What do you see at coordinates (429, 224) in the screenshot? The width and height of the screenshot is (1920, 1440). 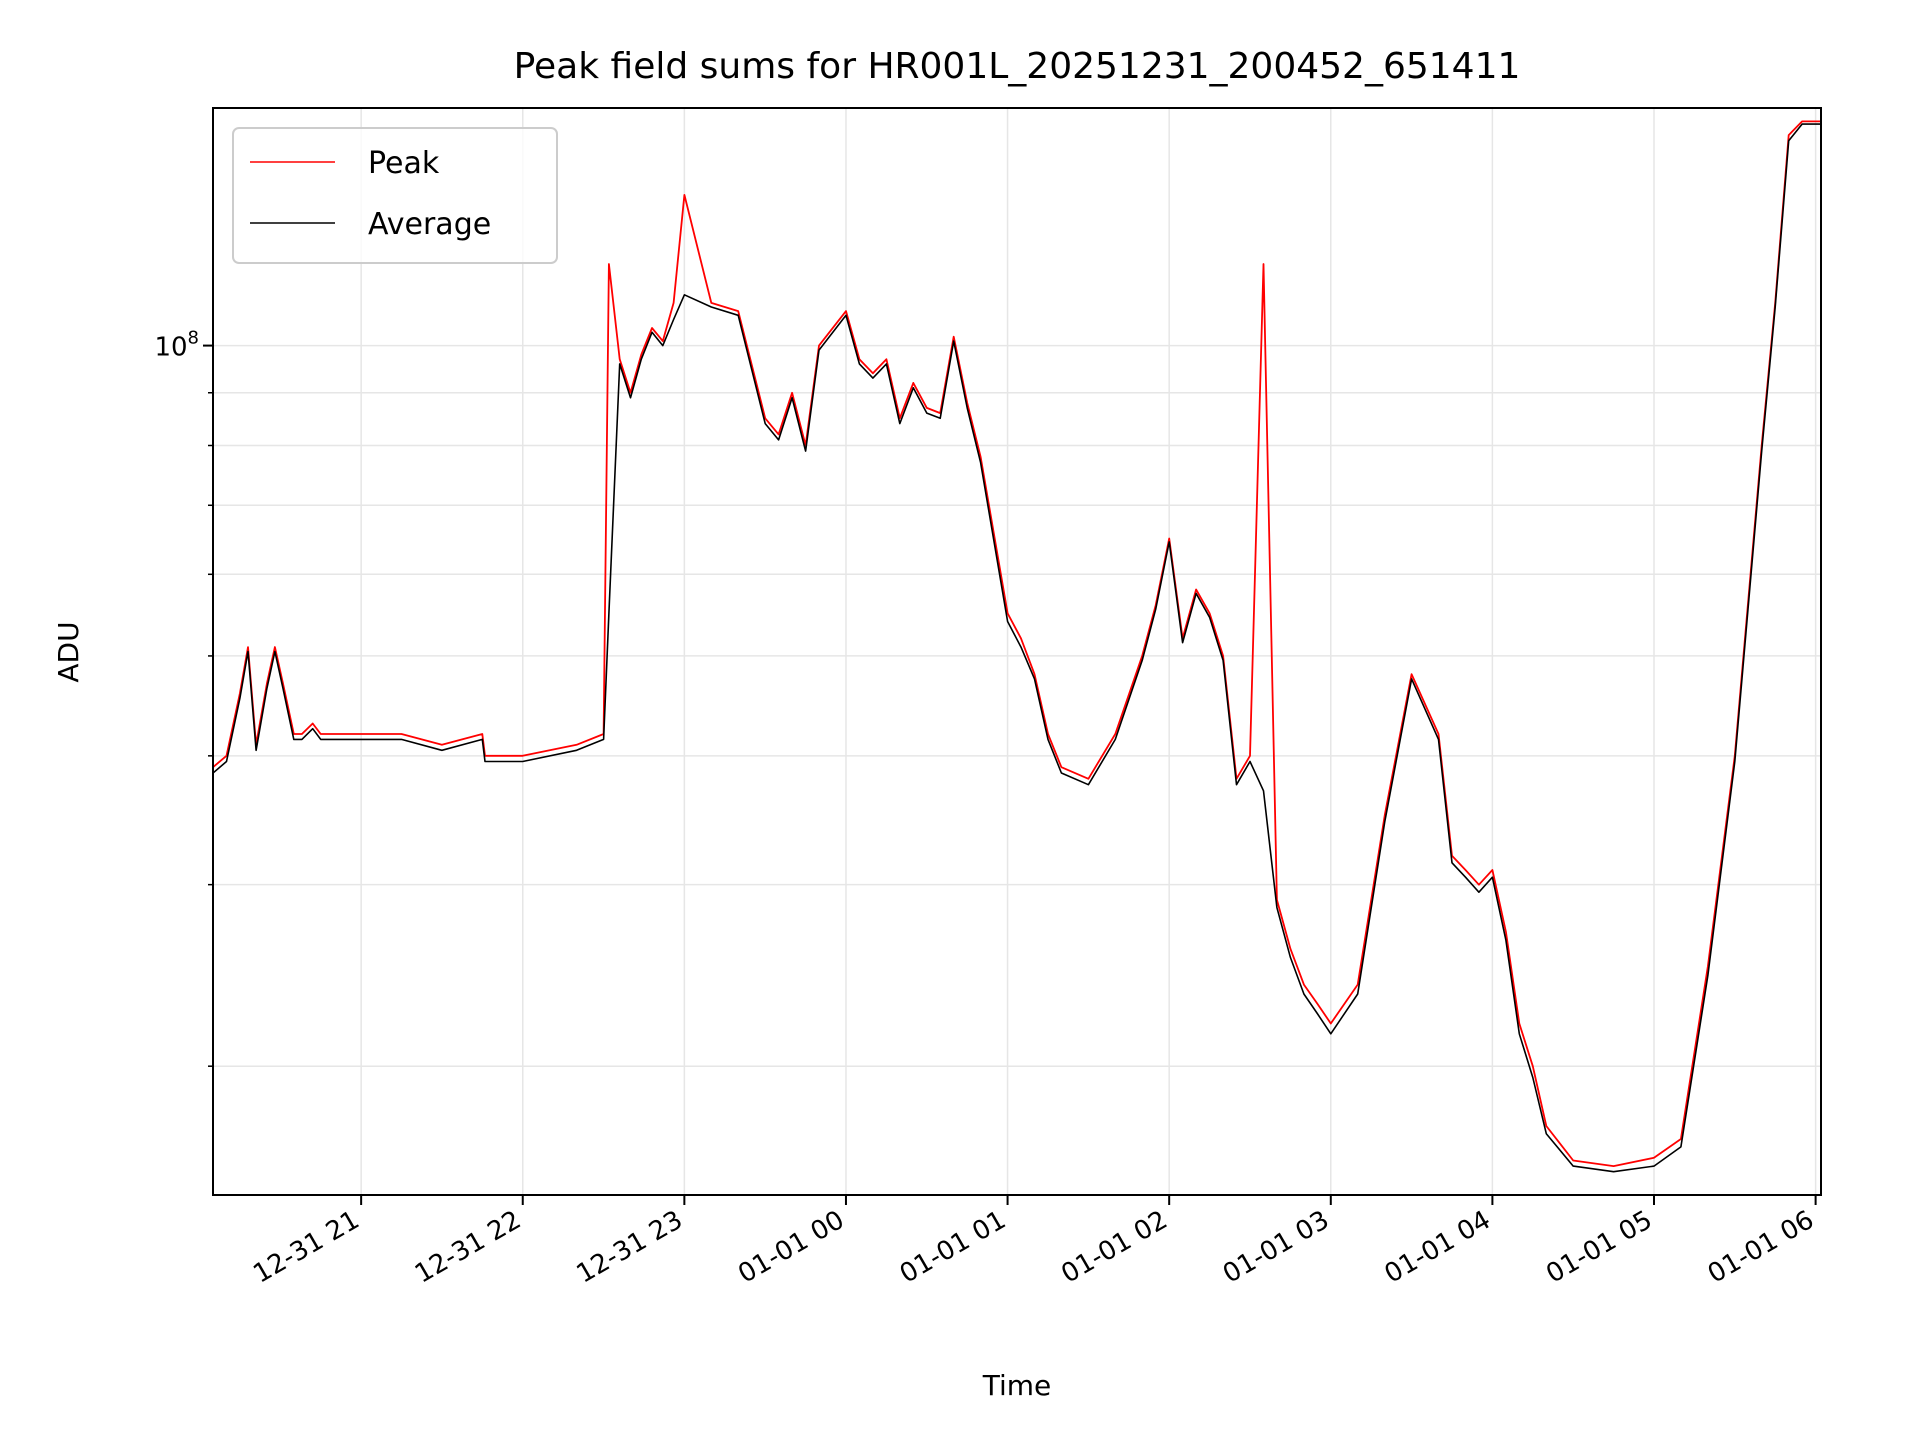 I see `legend-average-label: Average` at bounding box center [429, 224].